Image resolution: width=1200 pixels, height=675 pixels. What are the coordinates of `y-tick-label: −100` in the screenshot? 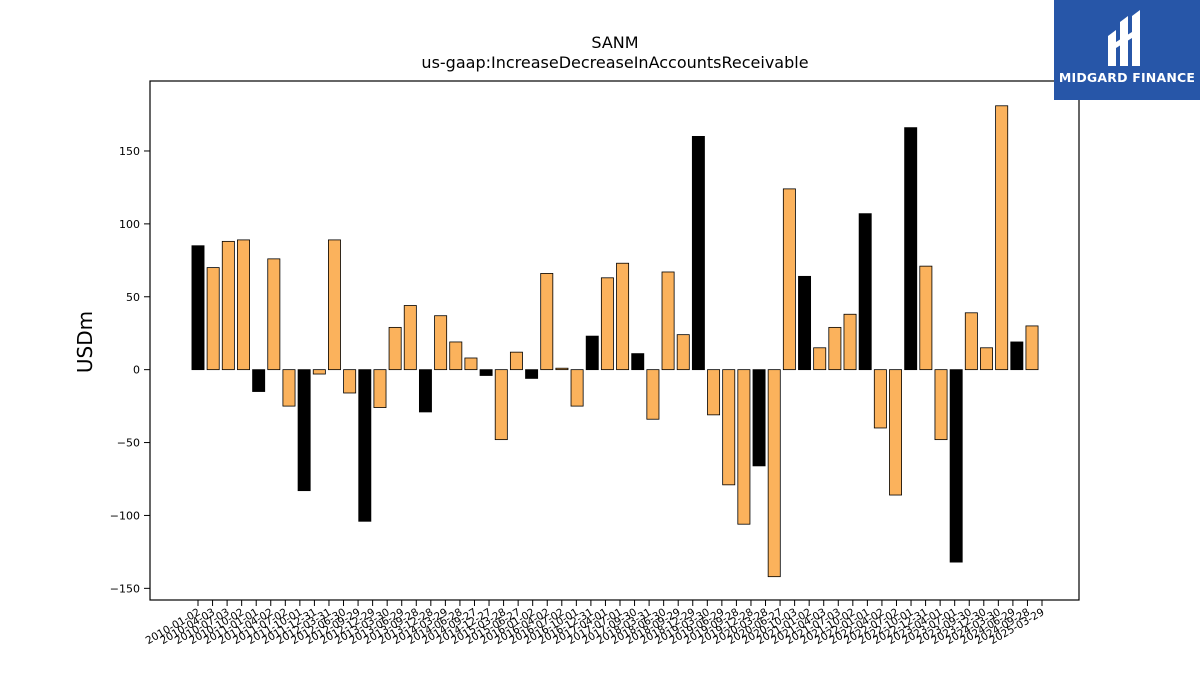 It's located at (125, 515).